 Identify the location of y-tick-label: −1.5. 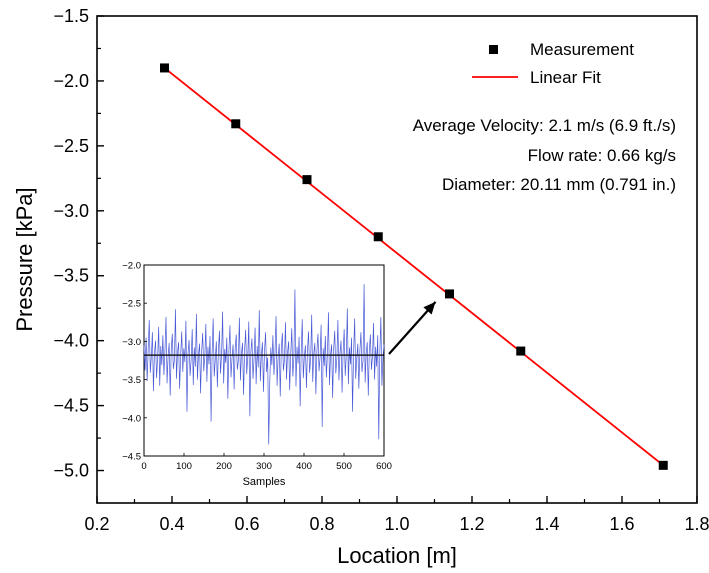
(71, 16).